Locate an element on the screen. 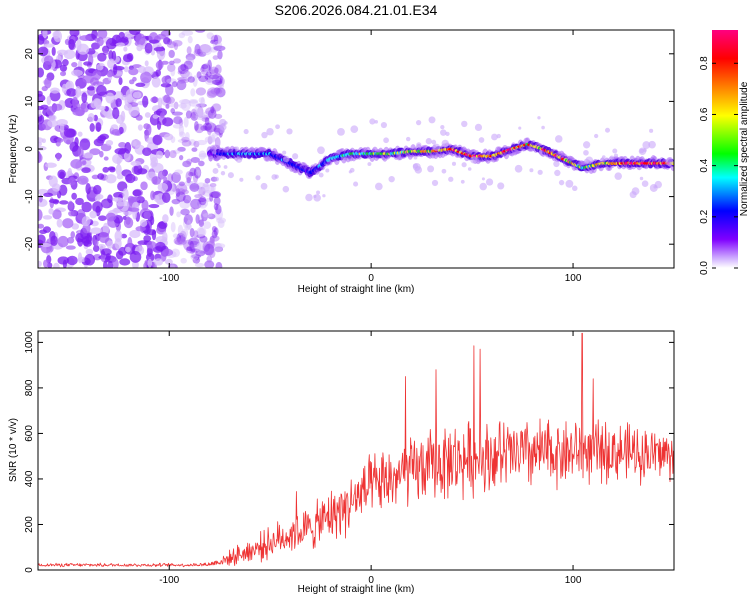 This screenshot has height=600, width=750. spectrogram-xlabel: Height of straight line (km) is located at coordinates (356, 289).